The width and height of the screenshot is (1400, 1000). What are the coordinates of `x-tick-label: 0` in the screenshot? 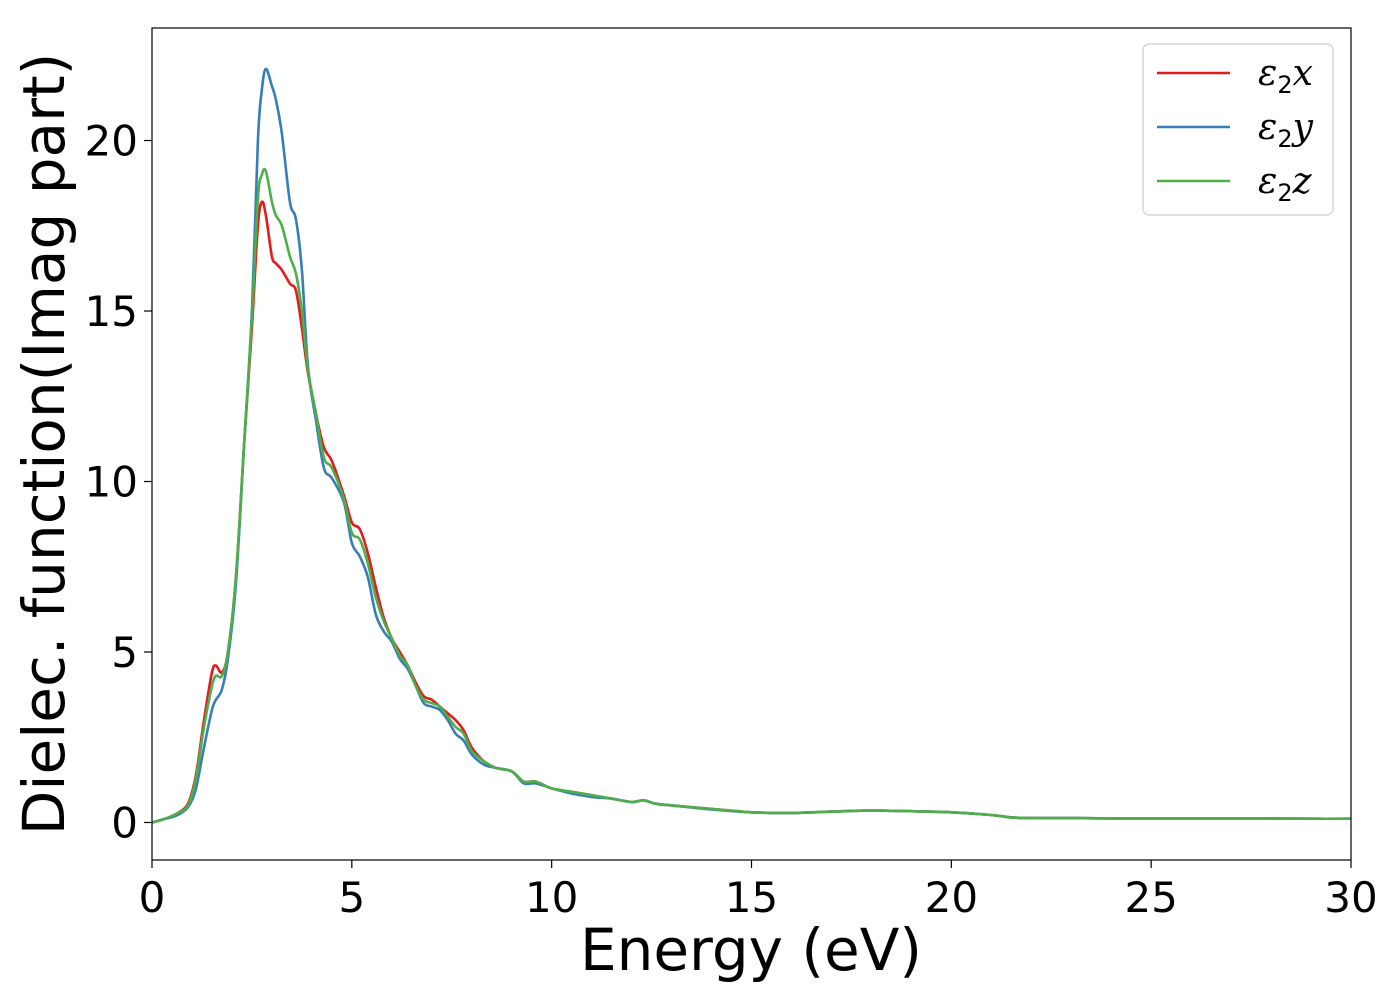 It's located at (152, 897).